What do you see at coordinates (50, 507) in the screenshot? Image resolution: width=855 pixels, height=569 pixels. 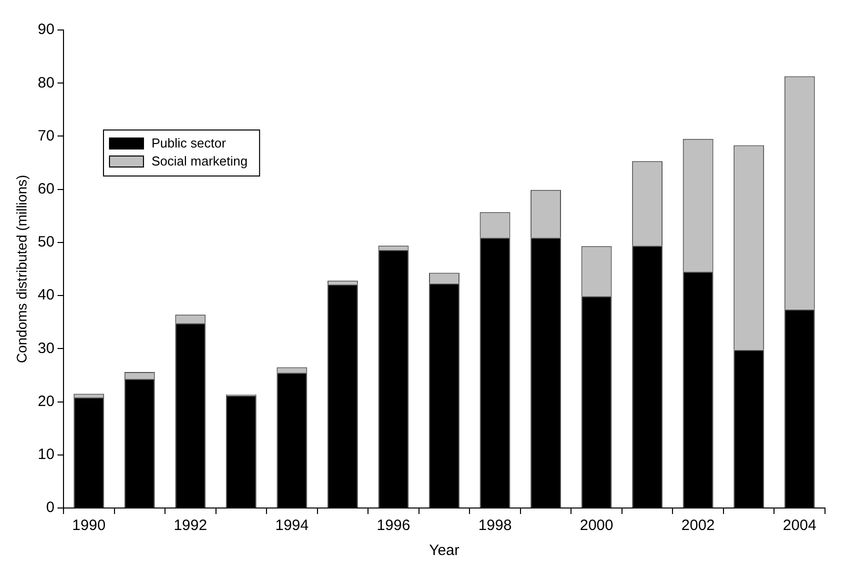 I see `y-tick-label: 0` at bounding box center [50, 507].